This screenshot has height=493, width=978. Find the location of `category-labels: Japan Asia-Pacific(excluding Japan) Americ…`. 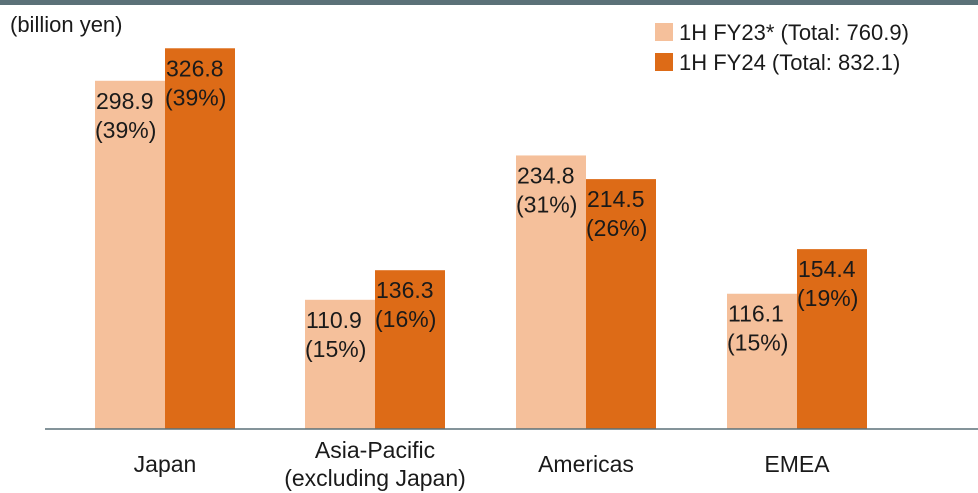

category-labels: Japan Asia-Pacific(excluding Japan) Americ… is located at coordinates (482, 464).